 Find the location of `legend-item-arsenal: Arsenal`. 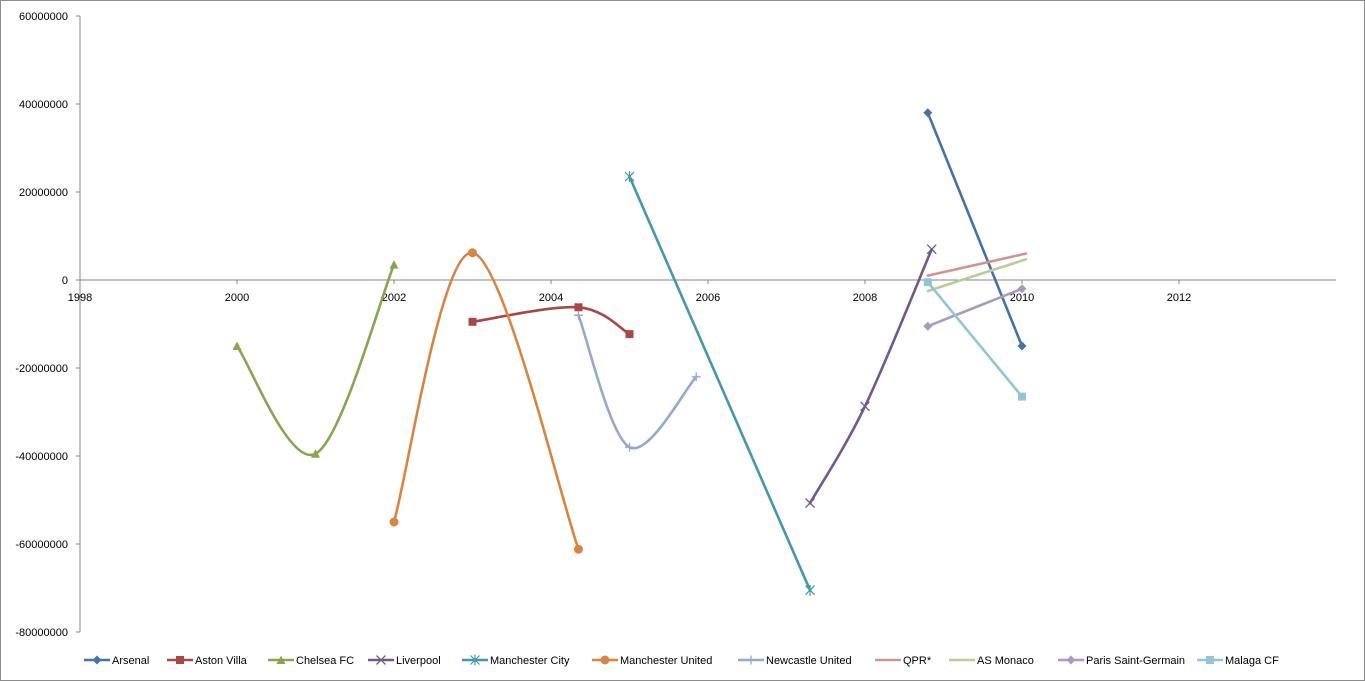

legend-item-arsenal: Arsenal is located at coordinates (116, 661).